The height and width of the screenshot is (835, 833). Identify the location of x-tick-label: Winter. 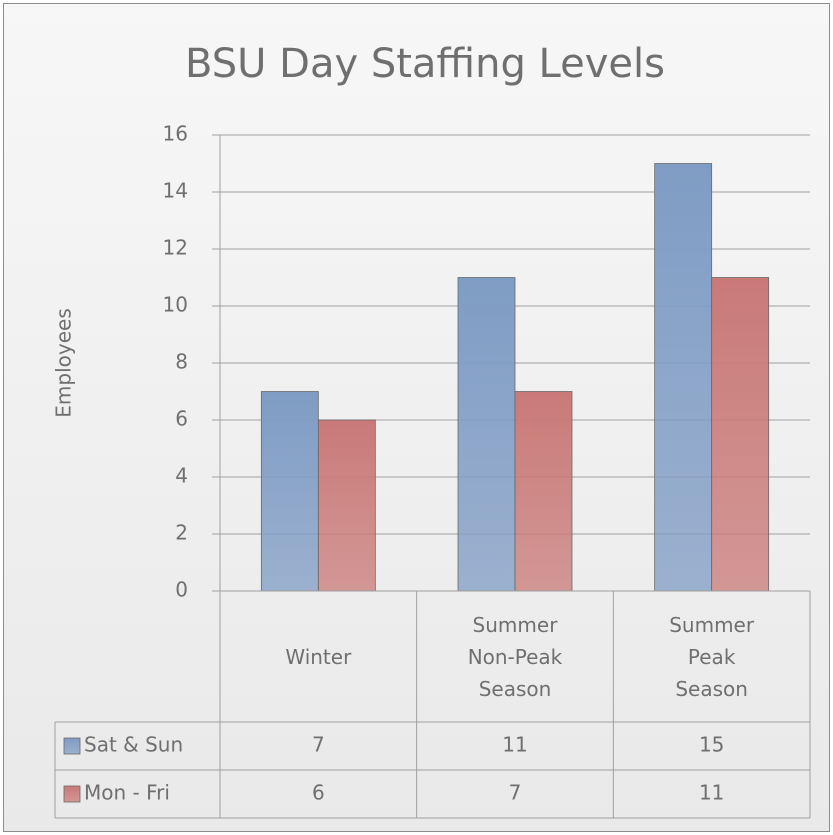
(318, 656).